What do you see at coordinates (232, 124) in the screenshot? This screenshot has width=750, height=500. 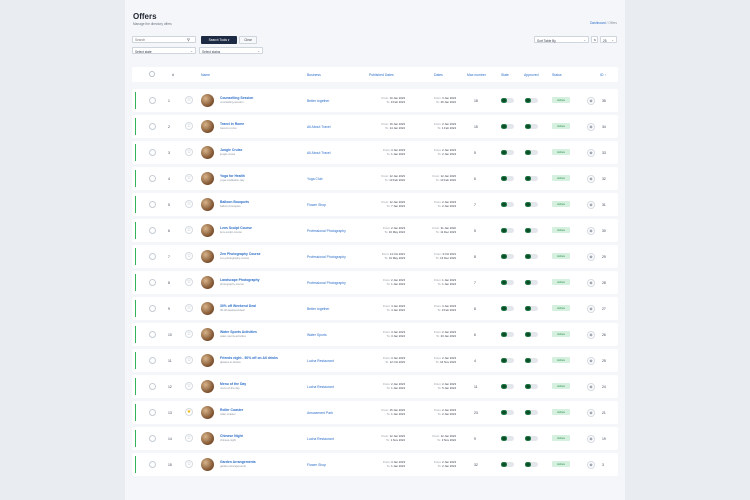 I see `offer-name-link: Travel in Rome` at bounding box center [232, 124].